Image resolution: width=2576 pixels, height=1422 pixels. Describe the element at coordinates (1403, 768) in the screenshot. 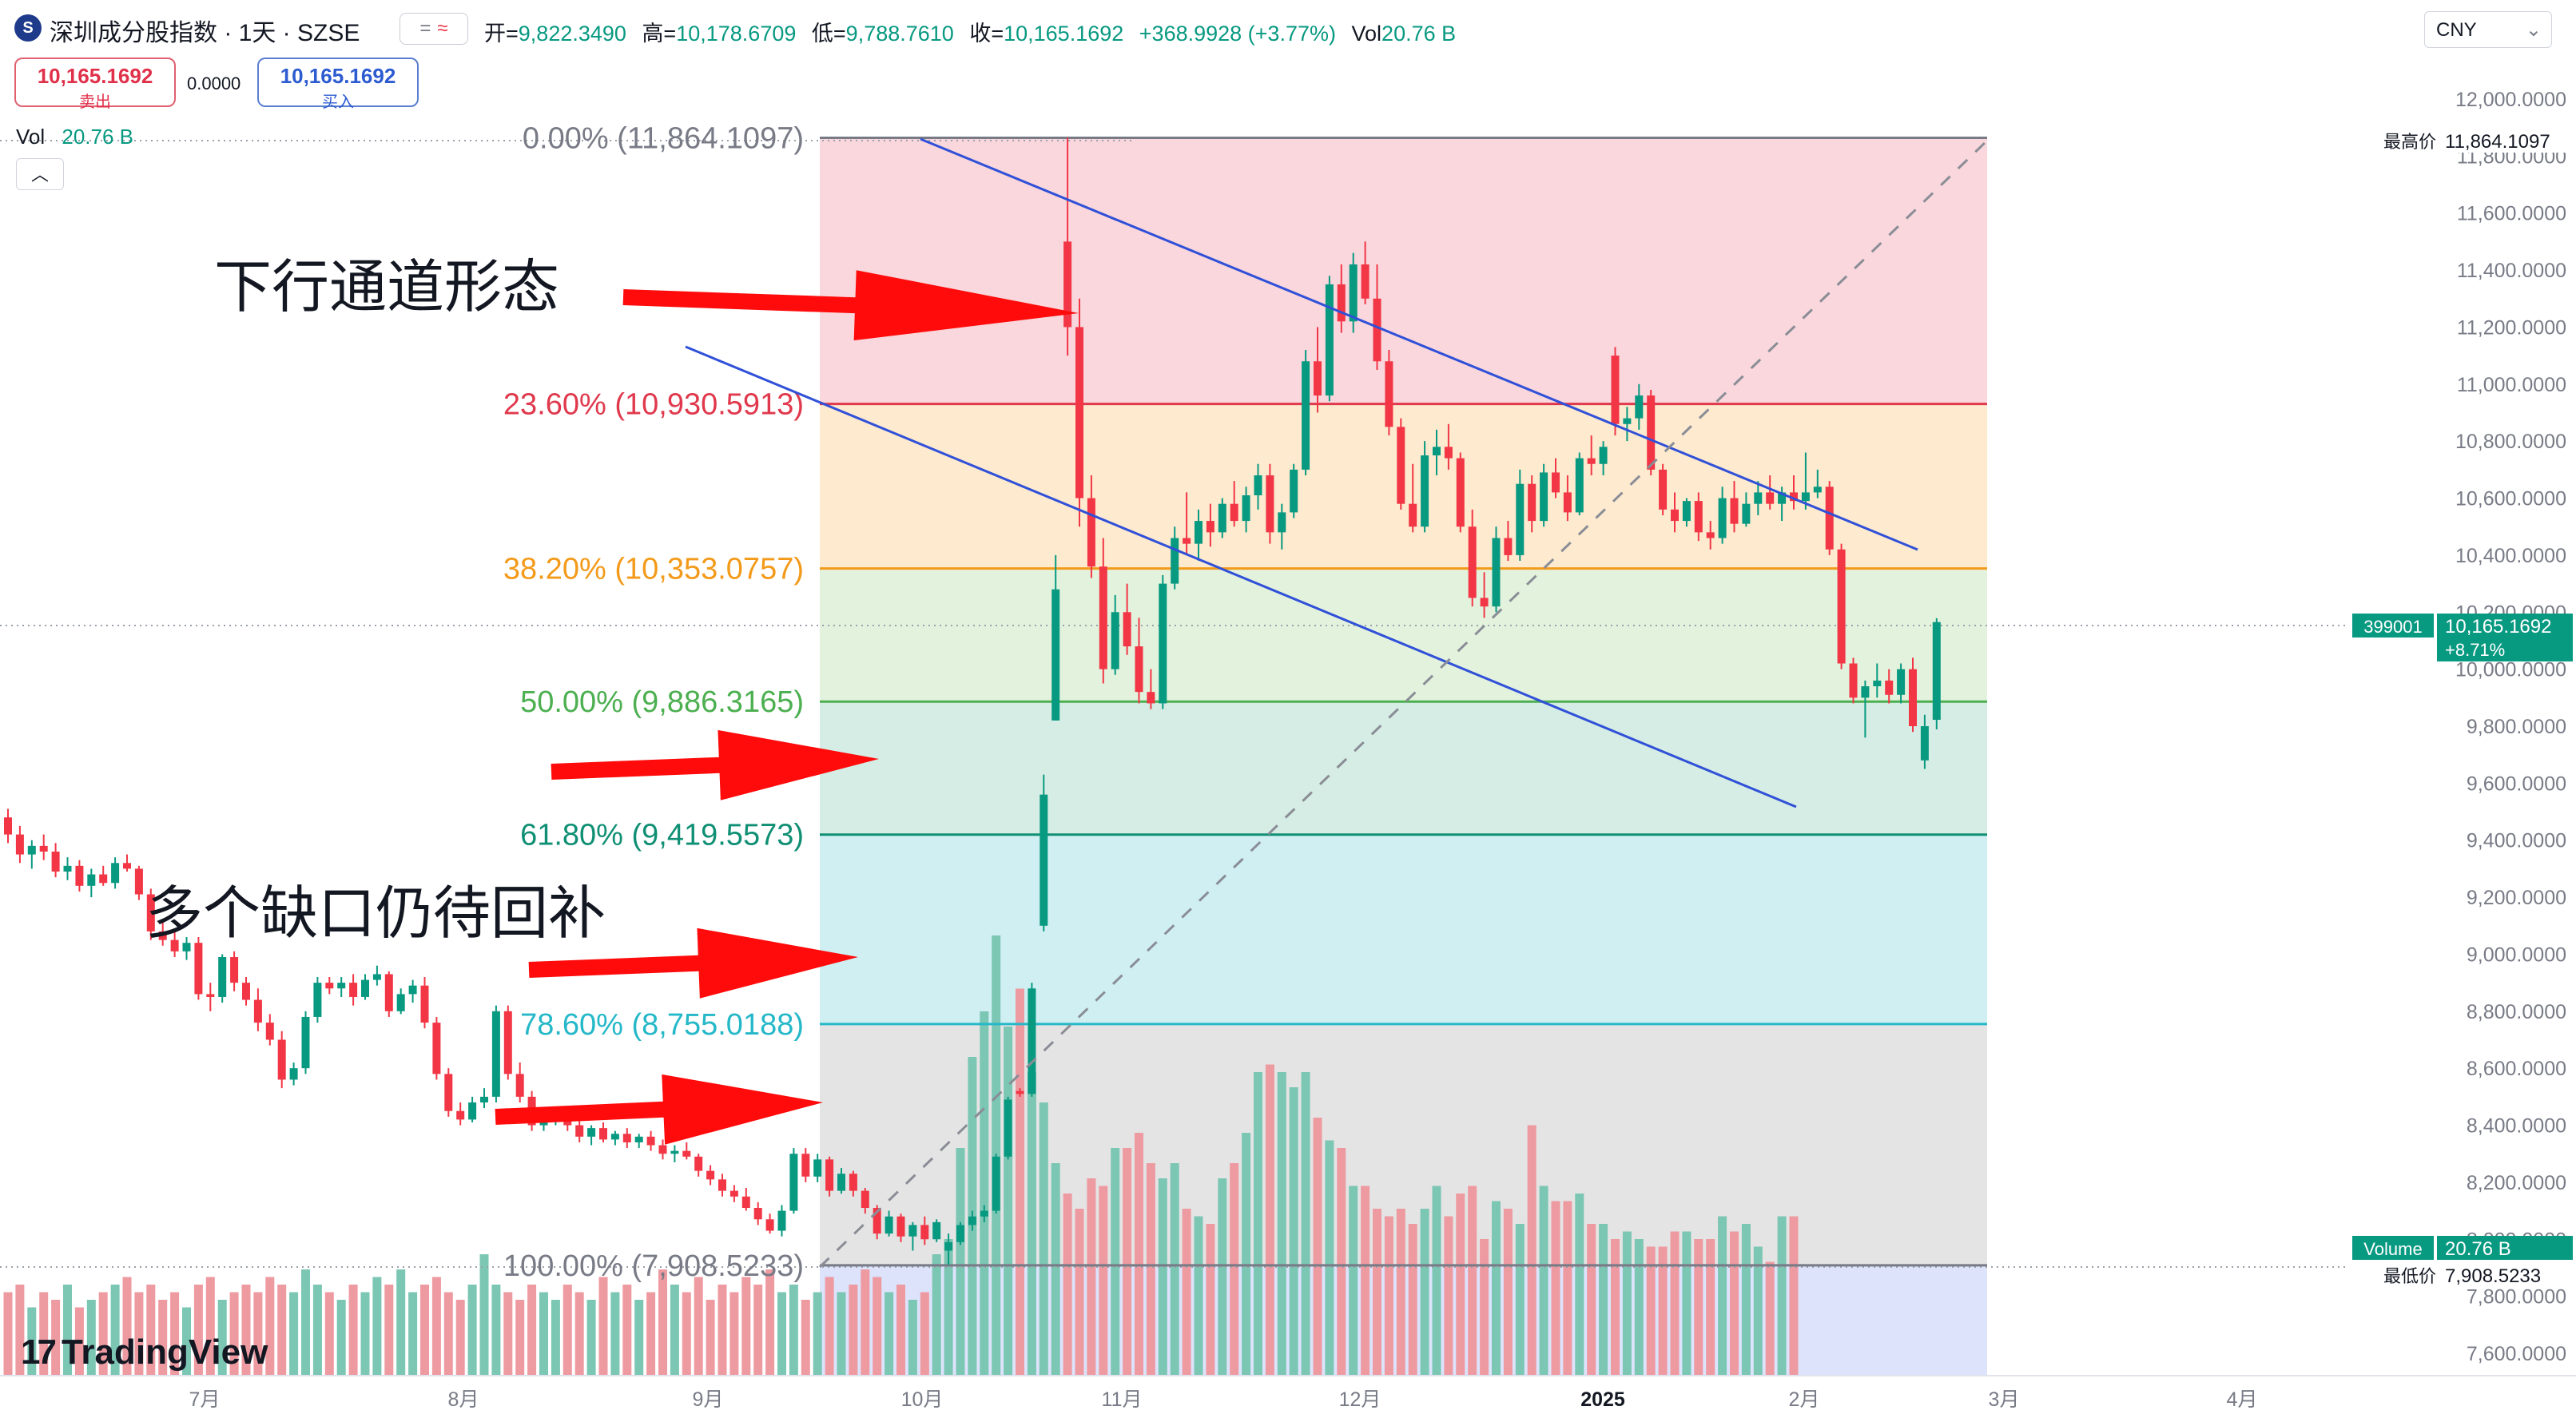

I see `fib-band` at that location.